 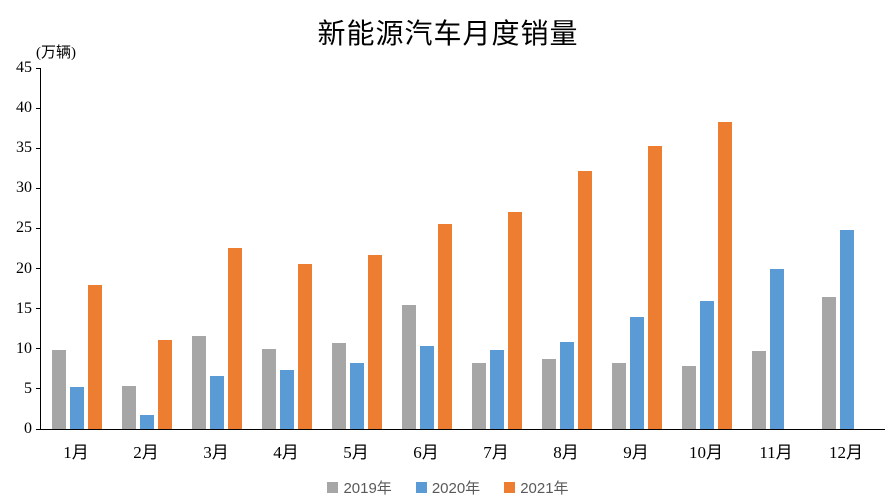 I want to click on legend: 2019年 2020年 2021年, so click(x=448, y=487).